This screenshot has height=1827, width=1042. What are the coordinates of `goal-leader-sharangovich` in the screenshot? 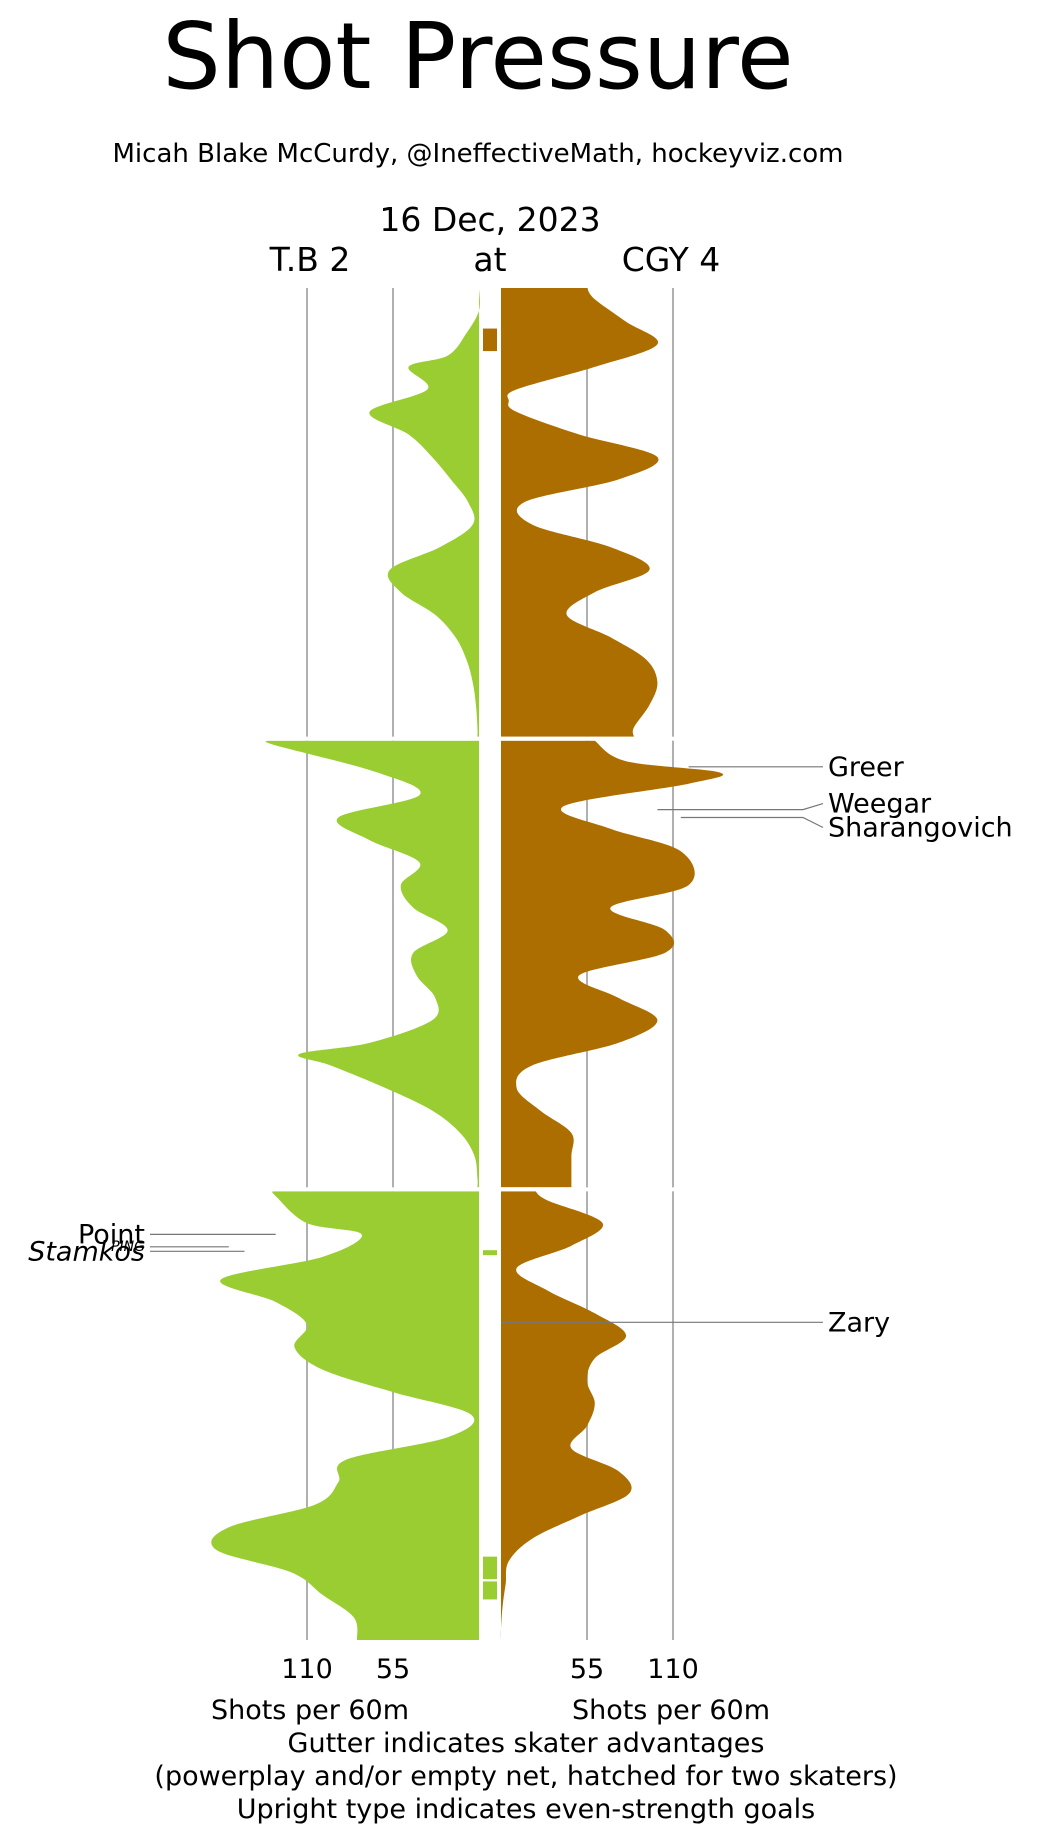 It's located at (752, 822).